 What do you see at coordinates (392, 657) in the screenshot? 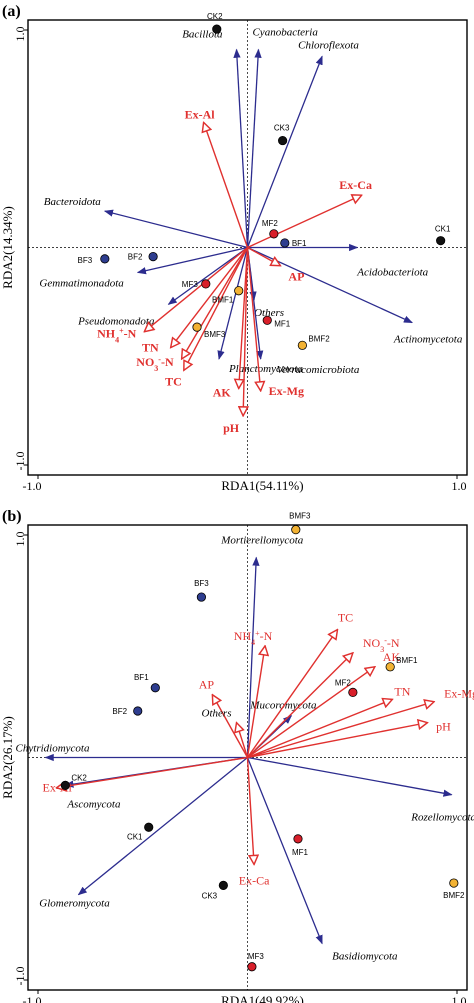
I see `env-label-ak: AK` at bounding box center [392, 657].